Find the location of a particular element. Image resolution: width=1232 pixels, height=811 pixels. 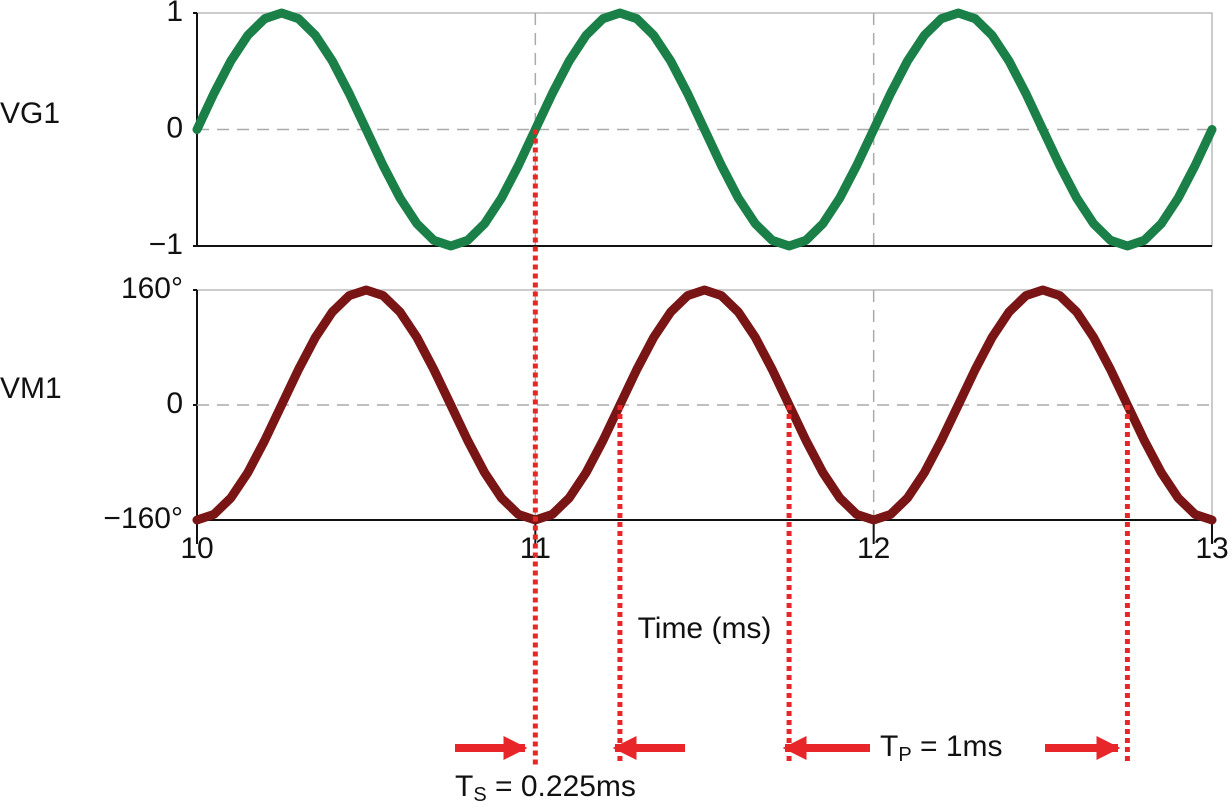

annotation-part: = 1ms is located at coordinates (957, 746).